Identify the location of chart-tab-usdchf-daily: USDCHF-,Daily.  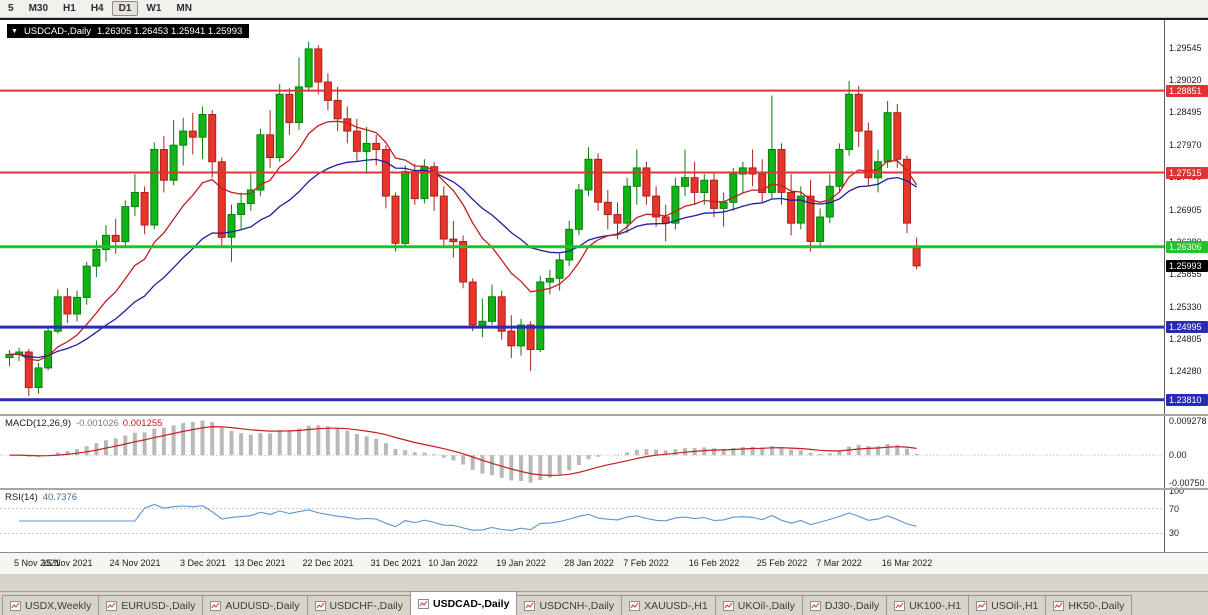
(359, 605).